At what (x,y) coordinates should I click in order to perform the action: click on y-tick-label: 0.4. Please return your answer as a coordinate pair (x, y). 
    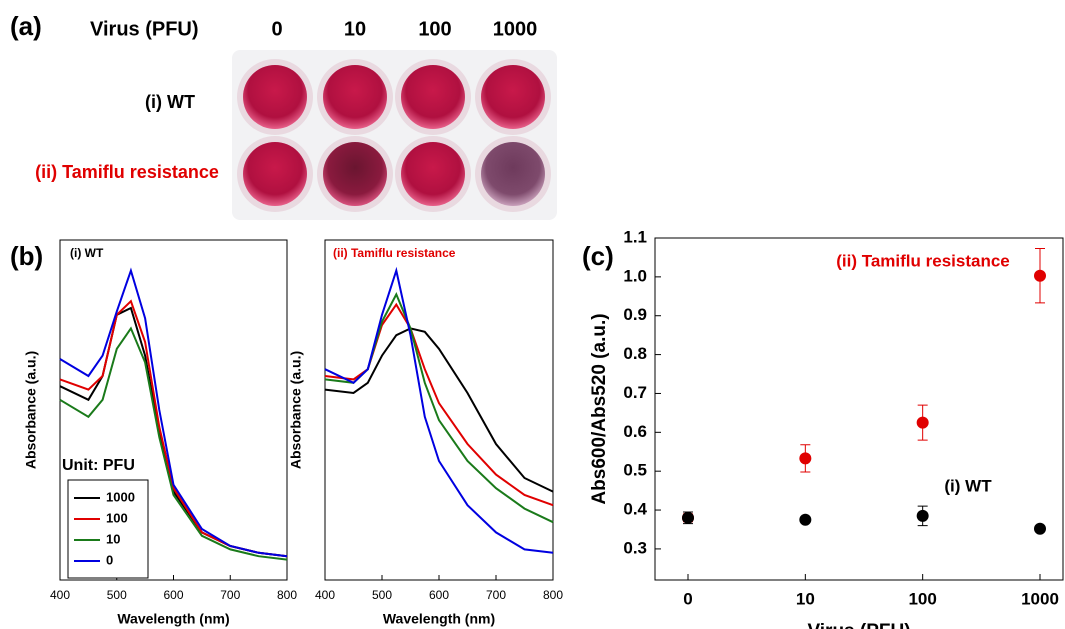
    Looking at the image, I should click on (635, 509).